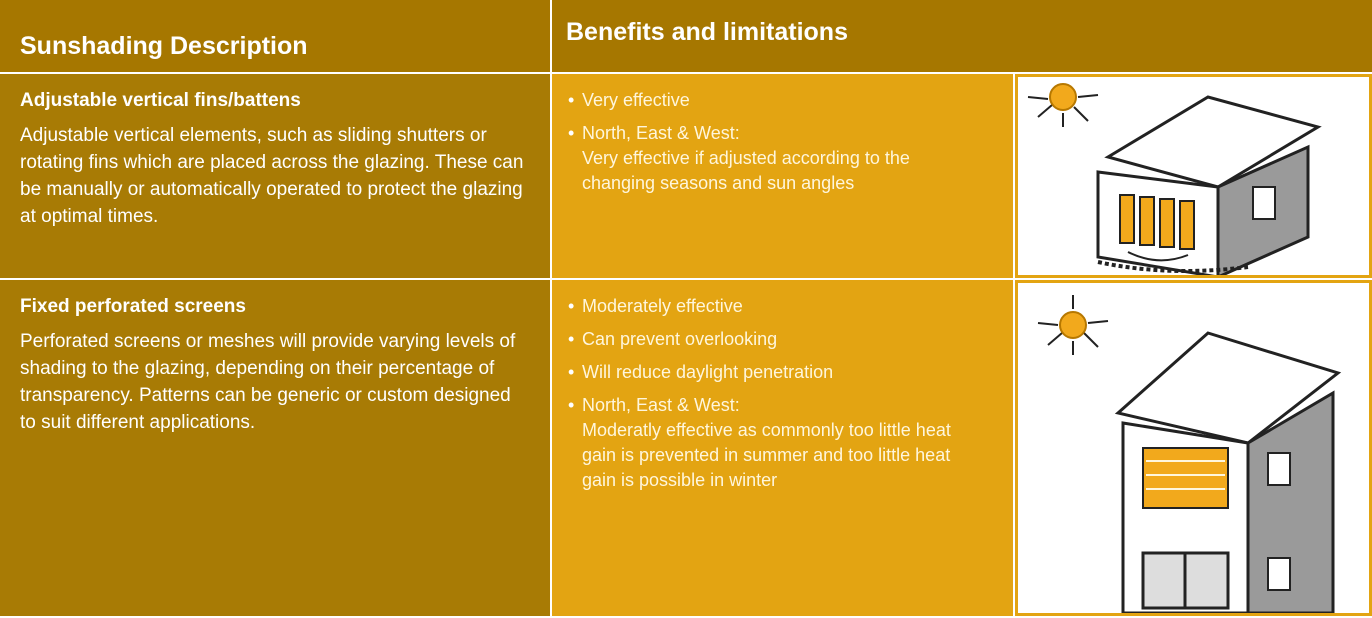  I want to click on header-text: Sunshading Description, so click(164, 46).